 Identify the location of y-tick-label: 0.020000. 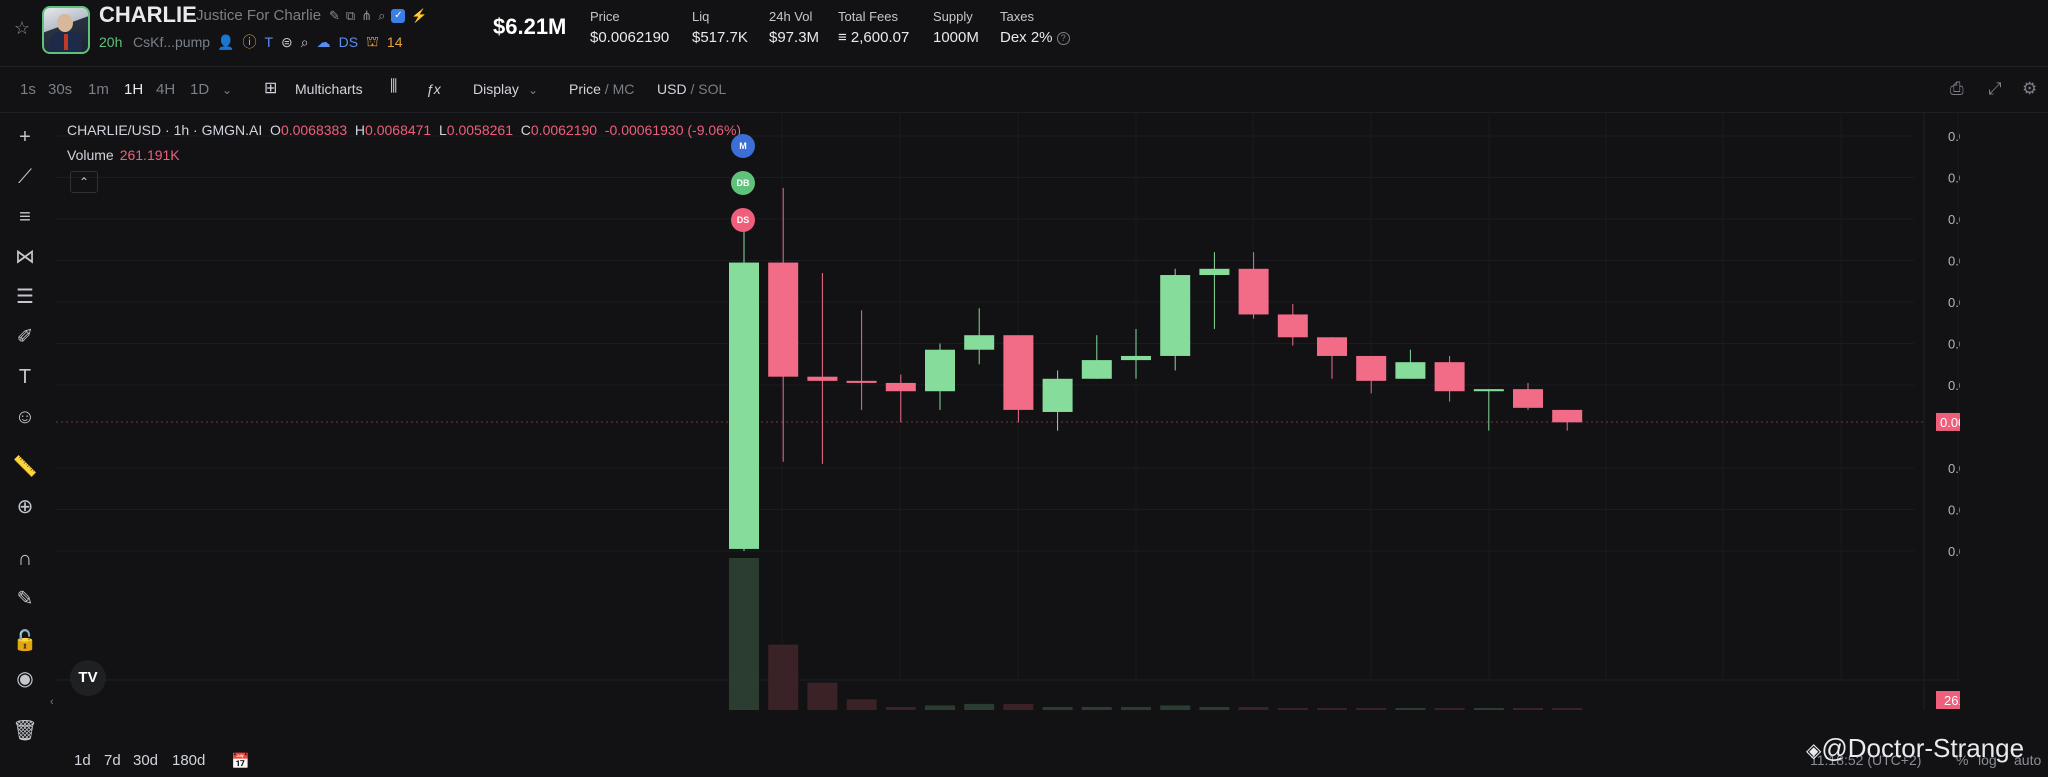
(1954, 136).